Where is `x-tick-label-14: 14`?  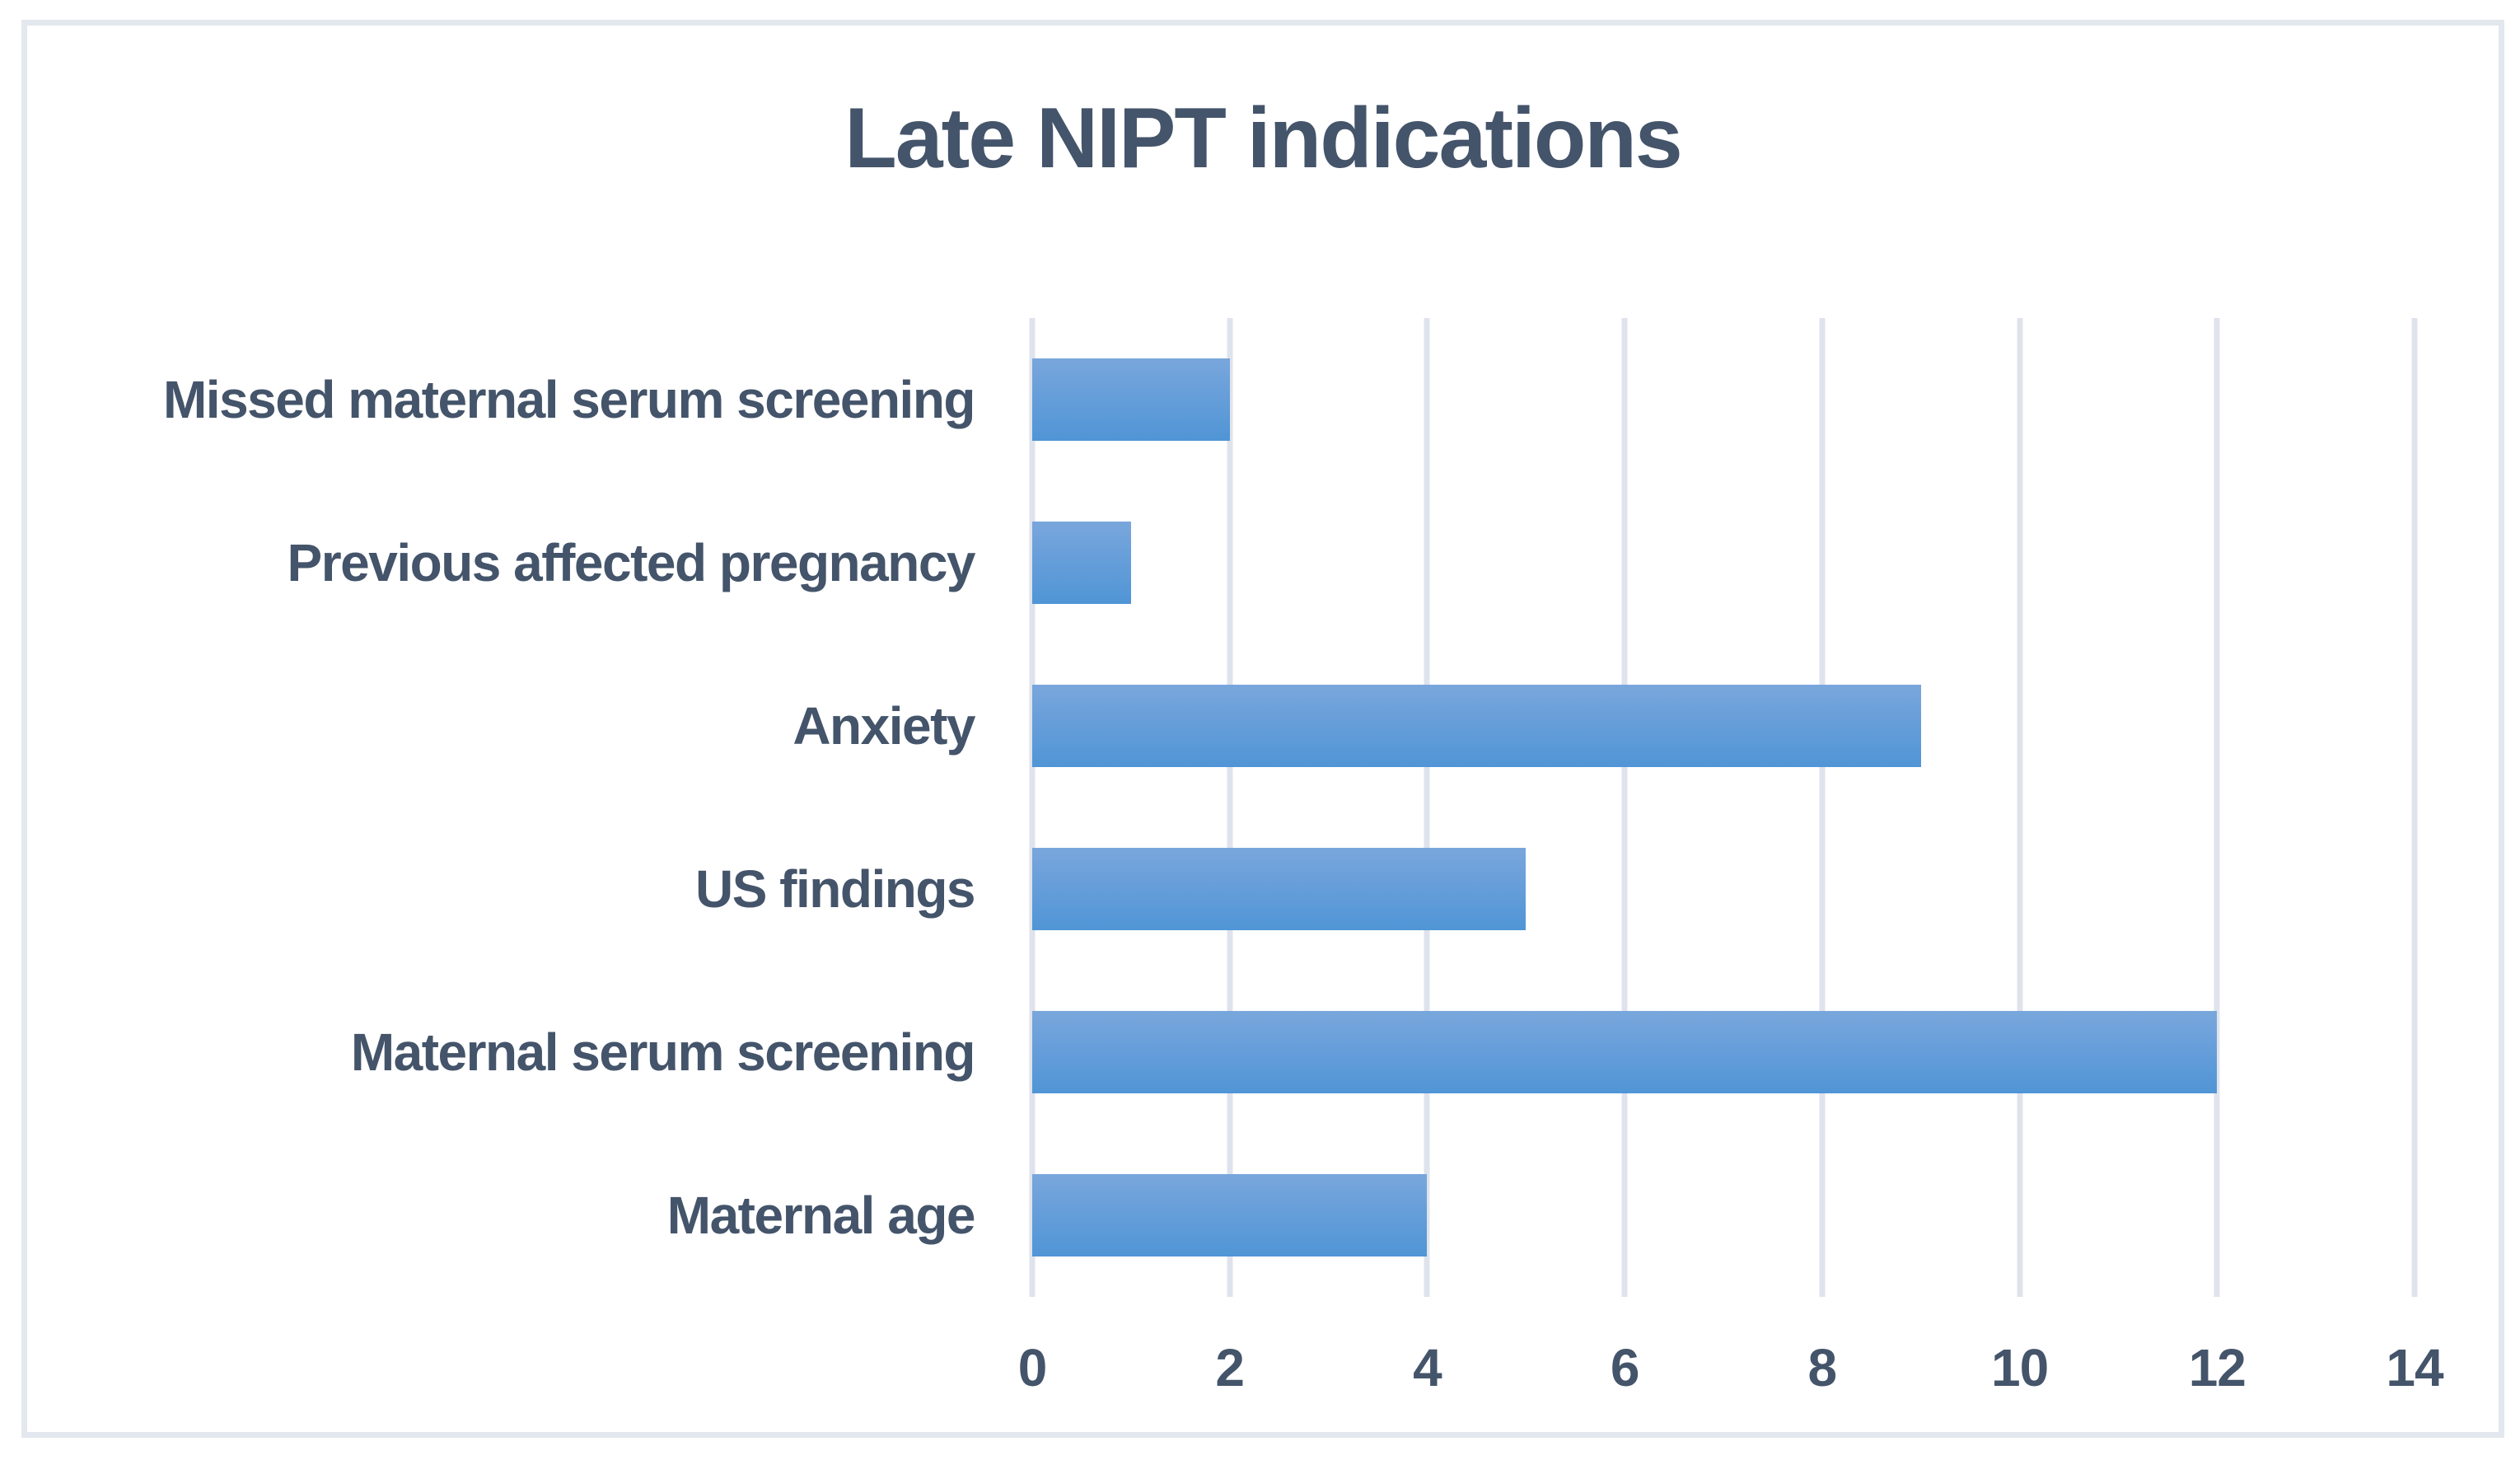
x-tick-label-14: 14 is located at coordinates (2414, 1367).